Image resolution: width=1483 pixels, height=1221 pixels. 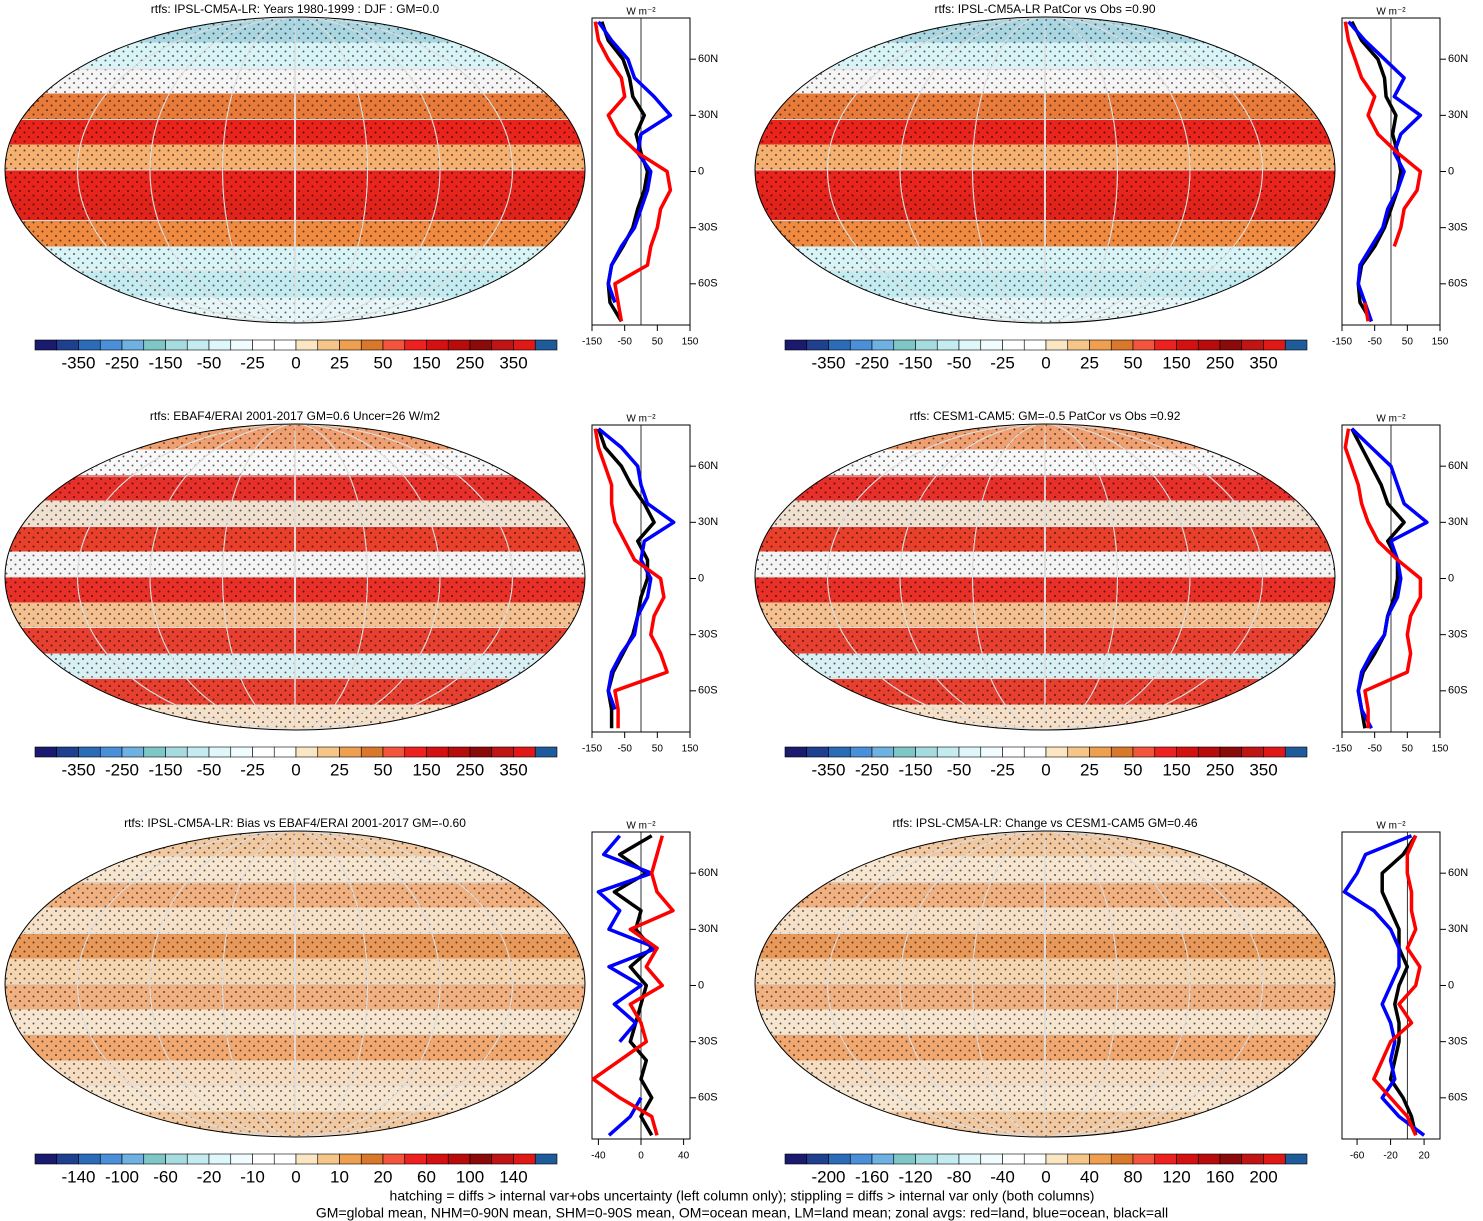 What do you see at coordinates (915, 1176) in the screenshot?
I see `colorbar-label: -120` at bounding box center [915, 1176].